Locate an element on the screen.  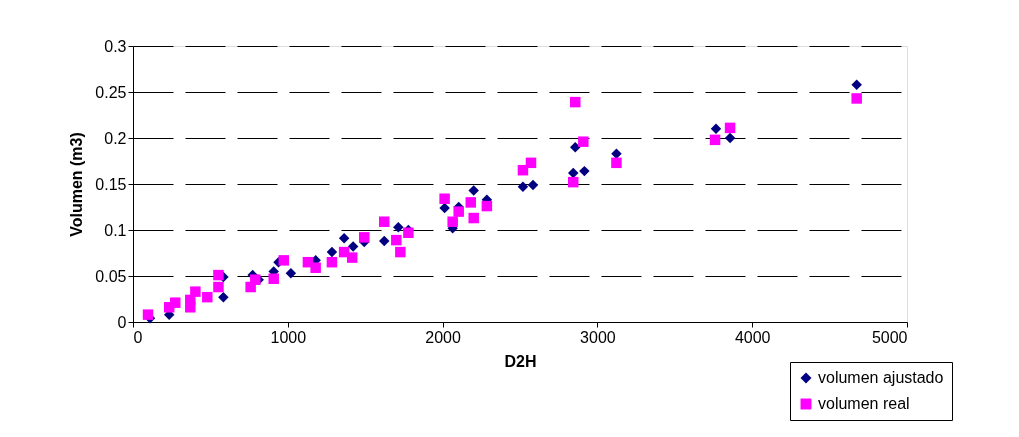
y-tick-label: 0.2 is located at coordinates (115, 138).